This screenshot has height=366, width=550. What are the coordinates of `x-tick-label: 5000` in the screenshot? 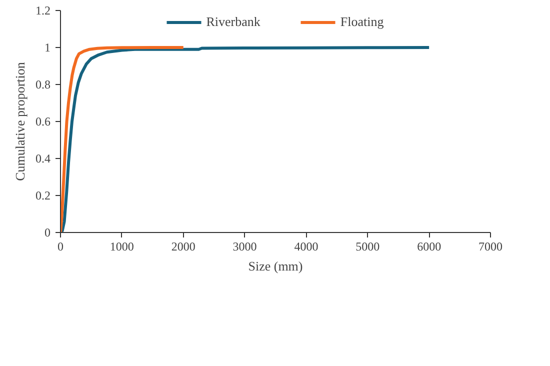 It's located at (368, 247).